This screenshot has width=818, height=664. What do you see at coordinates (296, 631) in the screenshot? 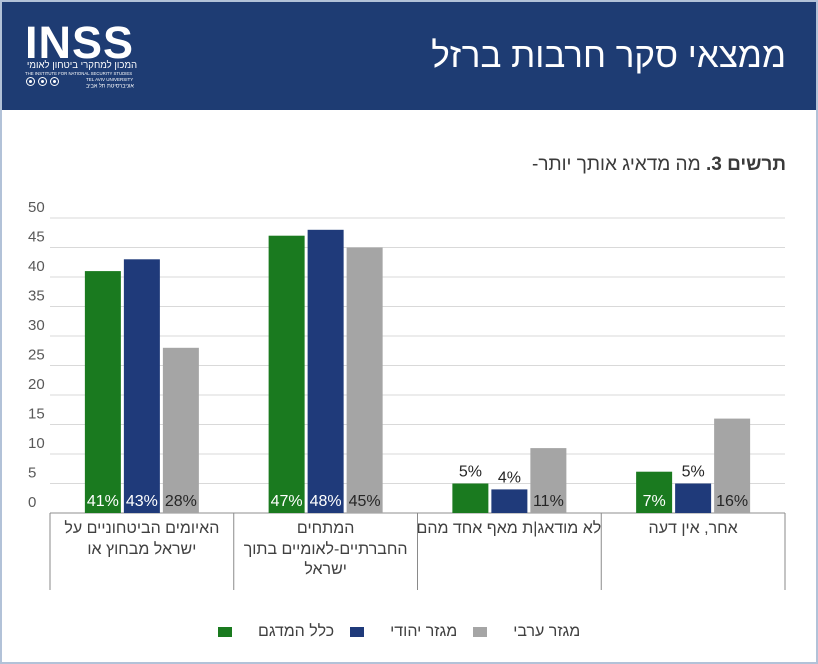
I see `legend-label: כלל המדגם` at bounding box center [296, 631].